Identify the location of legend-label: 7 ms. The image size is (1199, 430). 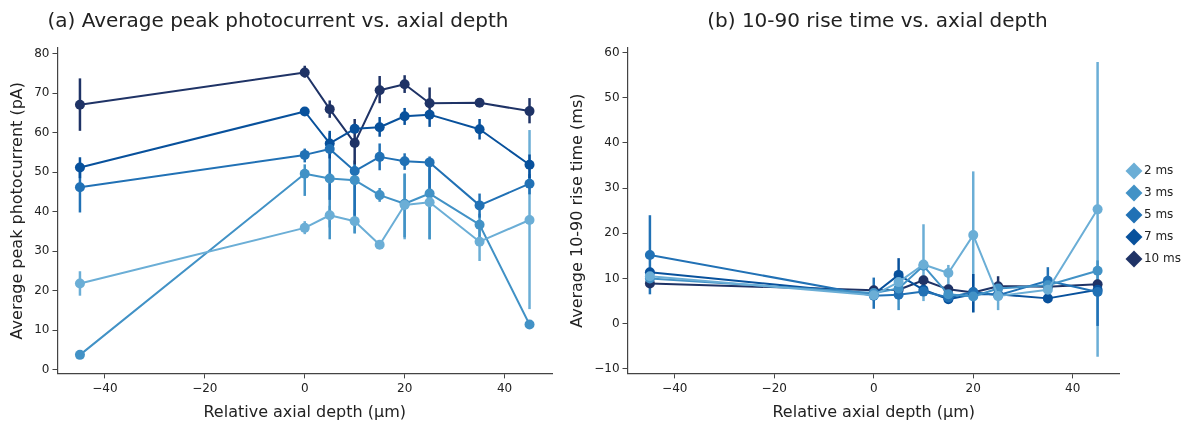
(1158, 236).